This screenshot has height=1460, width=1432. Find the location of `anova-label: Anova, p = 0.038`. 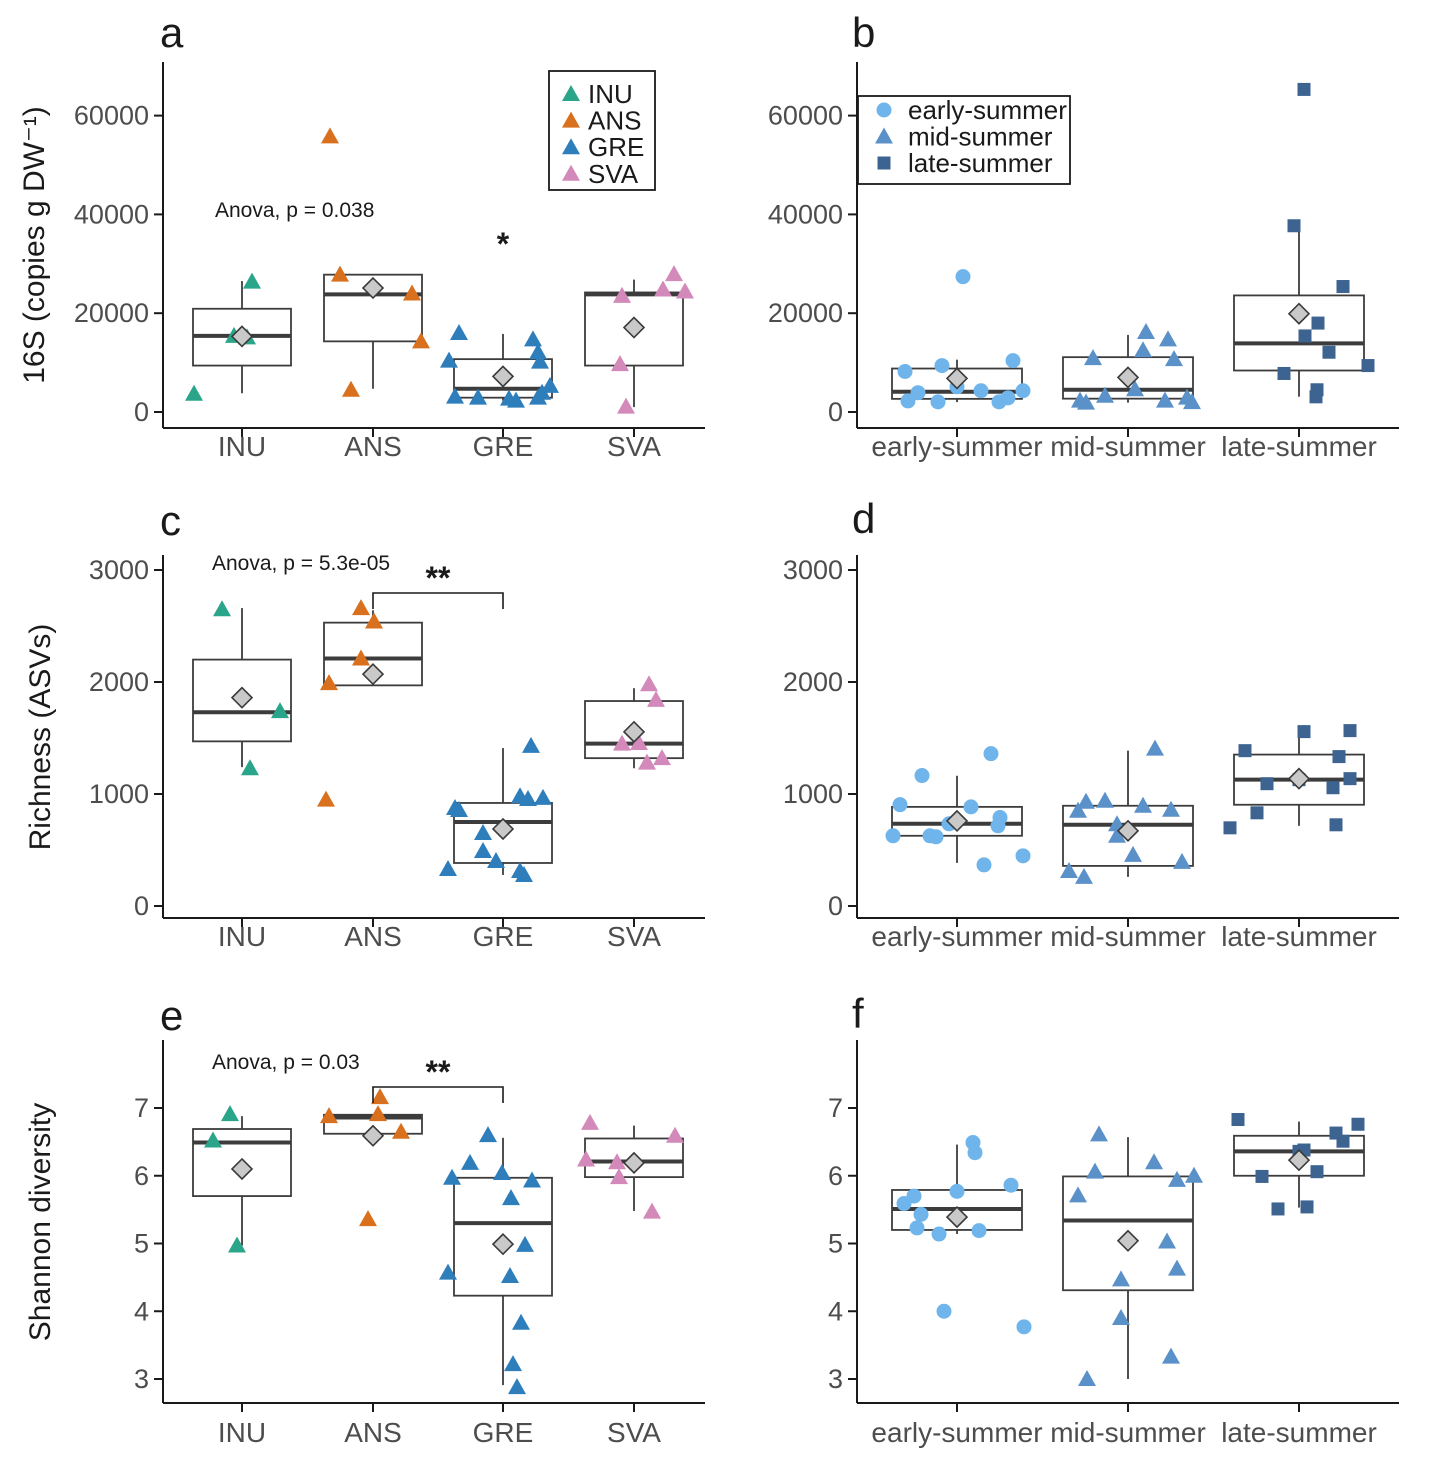

anova-label: Anova, p = 0.038 is located at coordinates (294, 210).